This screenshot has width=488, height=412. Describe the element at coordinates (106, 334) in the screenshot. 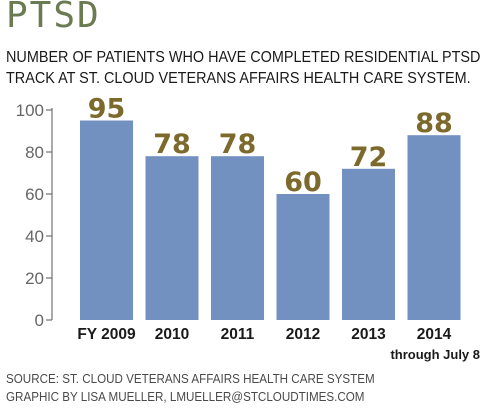

I see `x-category-label: FY 2009` at that location.